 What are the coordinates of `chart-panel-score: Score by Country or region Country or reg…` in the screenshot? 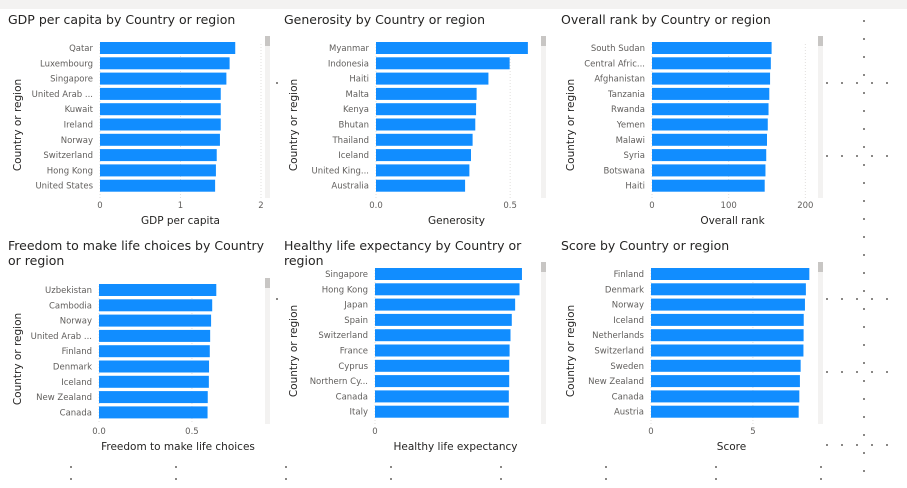 It's located at (694, 350).